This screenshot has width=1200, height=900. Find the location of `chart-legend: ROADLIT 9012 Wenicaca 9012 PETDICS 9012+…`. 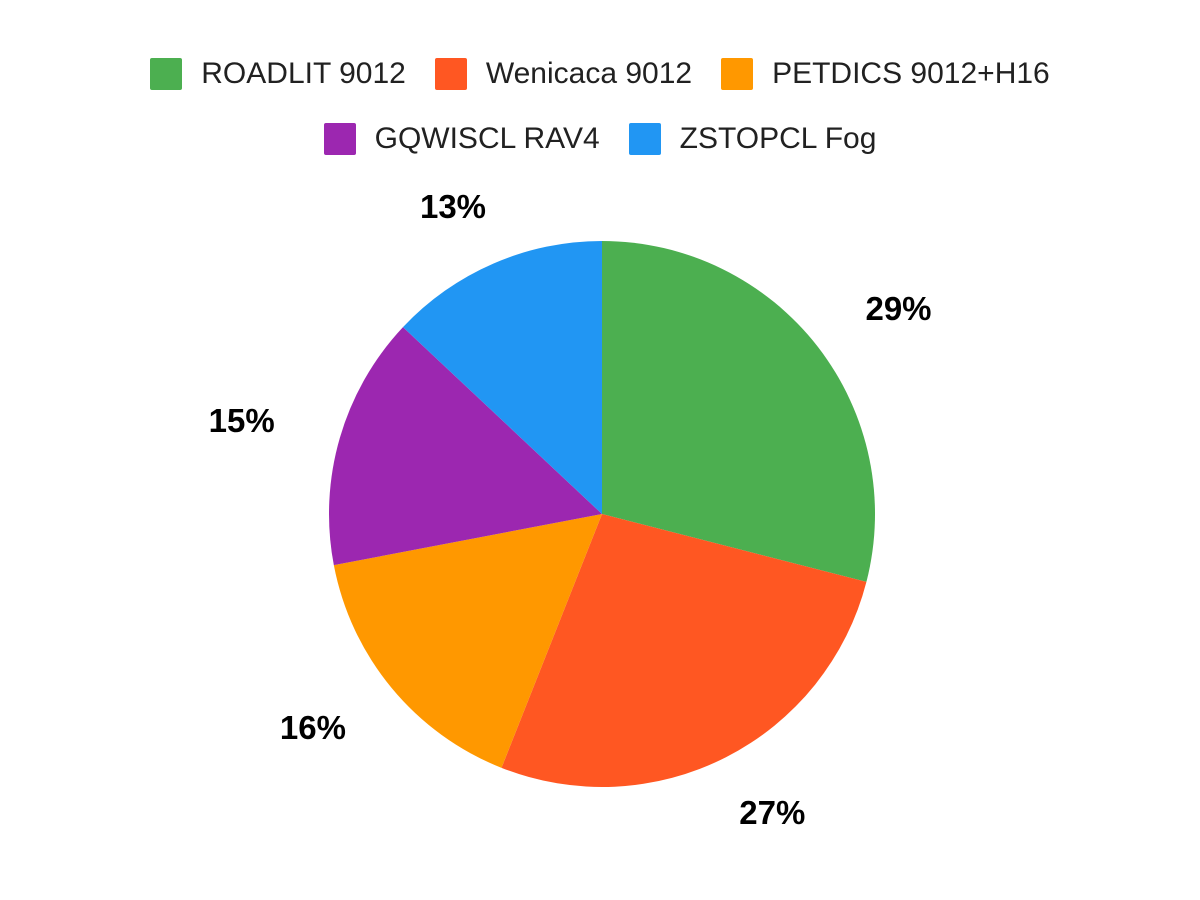

chart-legend: ROADLIT 9012 Wenicaca 9012 PETDICS 9012+… is located at coordinates (600, 106).